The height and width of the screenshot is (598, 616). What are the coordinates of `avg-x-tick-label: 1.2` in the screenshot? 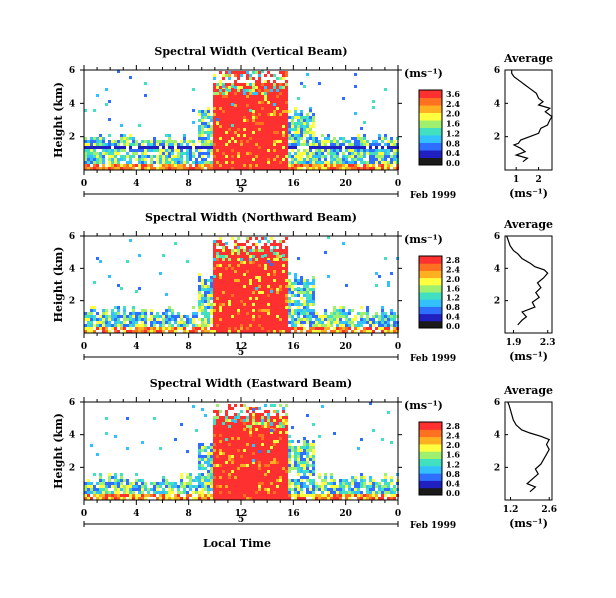 It's located at (511, 510).